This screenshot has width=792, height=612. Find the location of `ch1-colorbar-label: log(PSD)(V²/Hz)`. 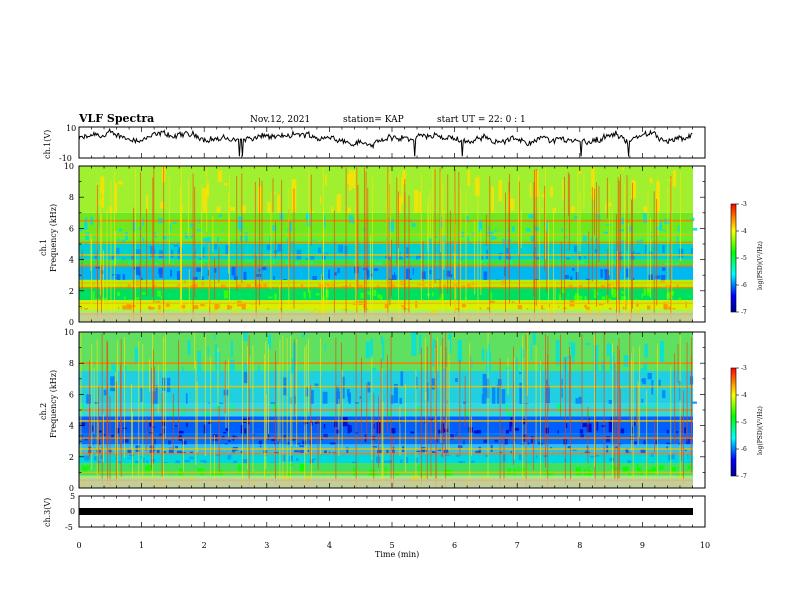

ch1-colorbar-label: log(PSD)(V²/Hz) is located at coordinates (760, 265).